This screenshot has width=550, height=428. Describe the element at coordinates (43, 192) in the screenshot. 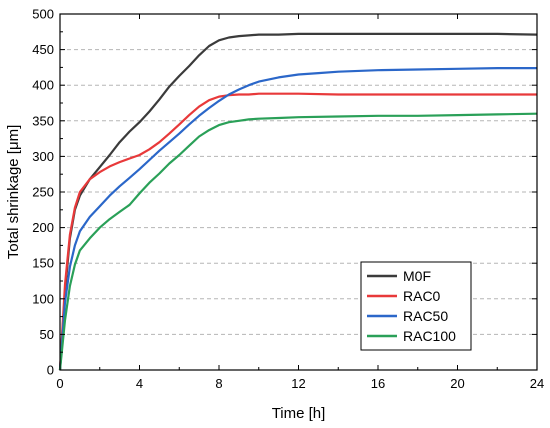

I see `y-tick-label: 250` at that location.